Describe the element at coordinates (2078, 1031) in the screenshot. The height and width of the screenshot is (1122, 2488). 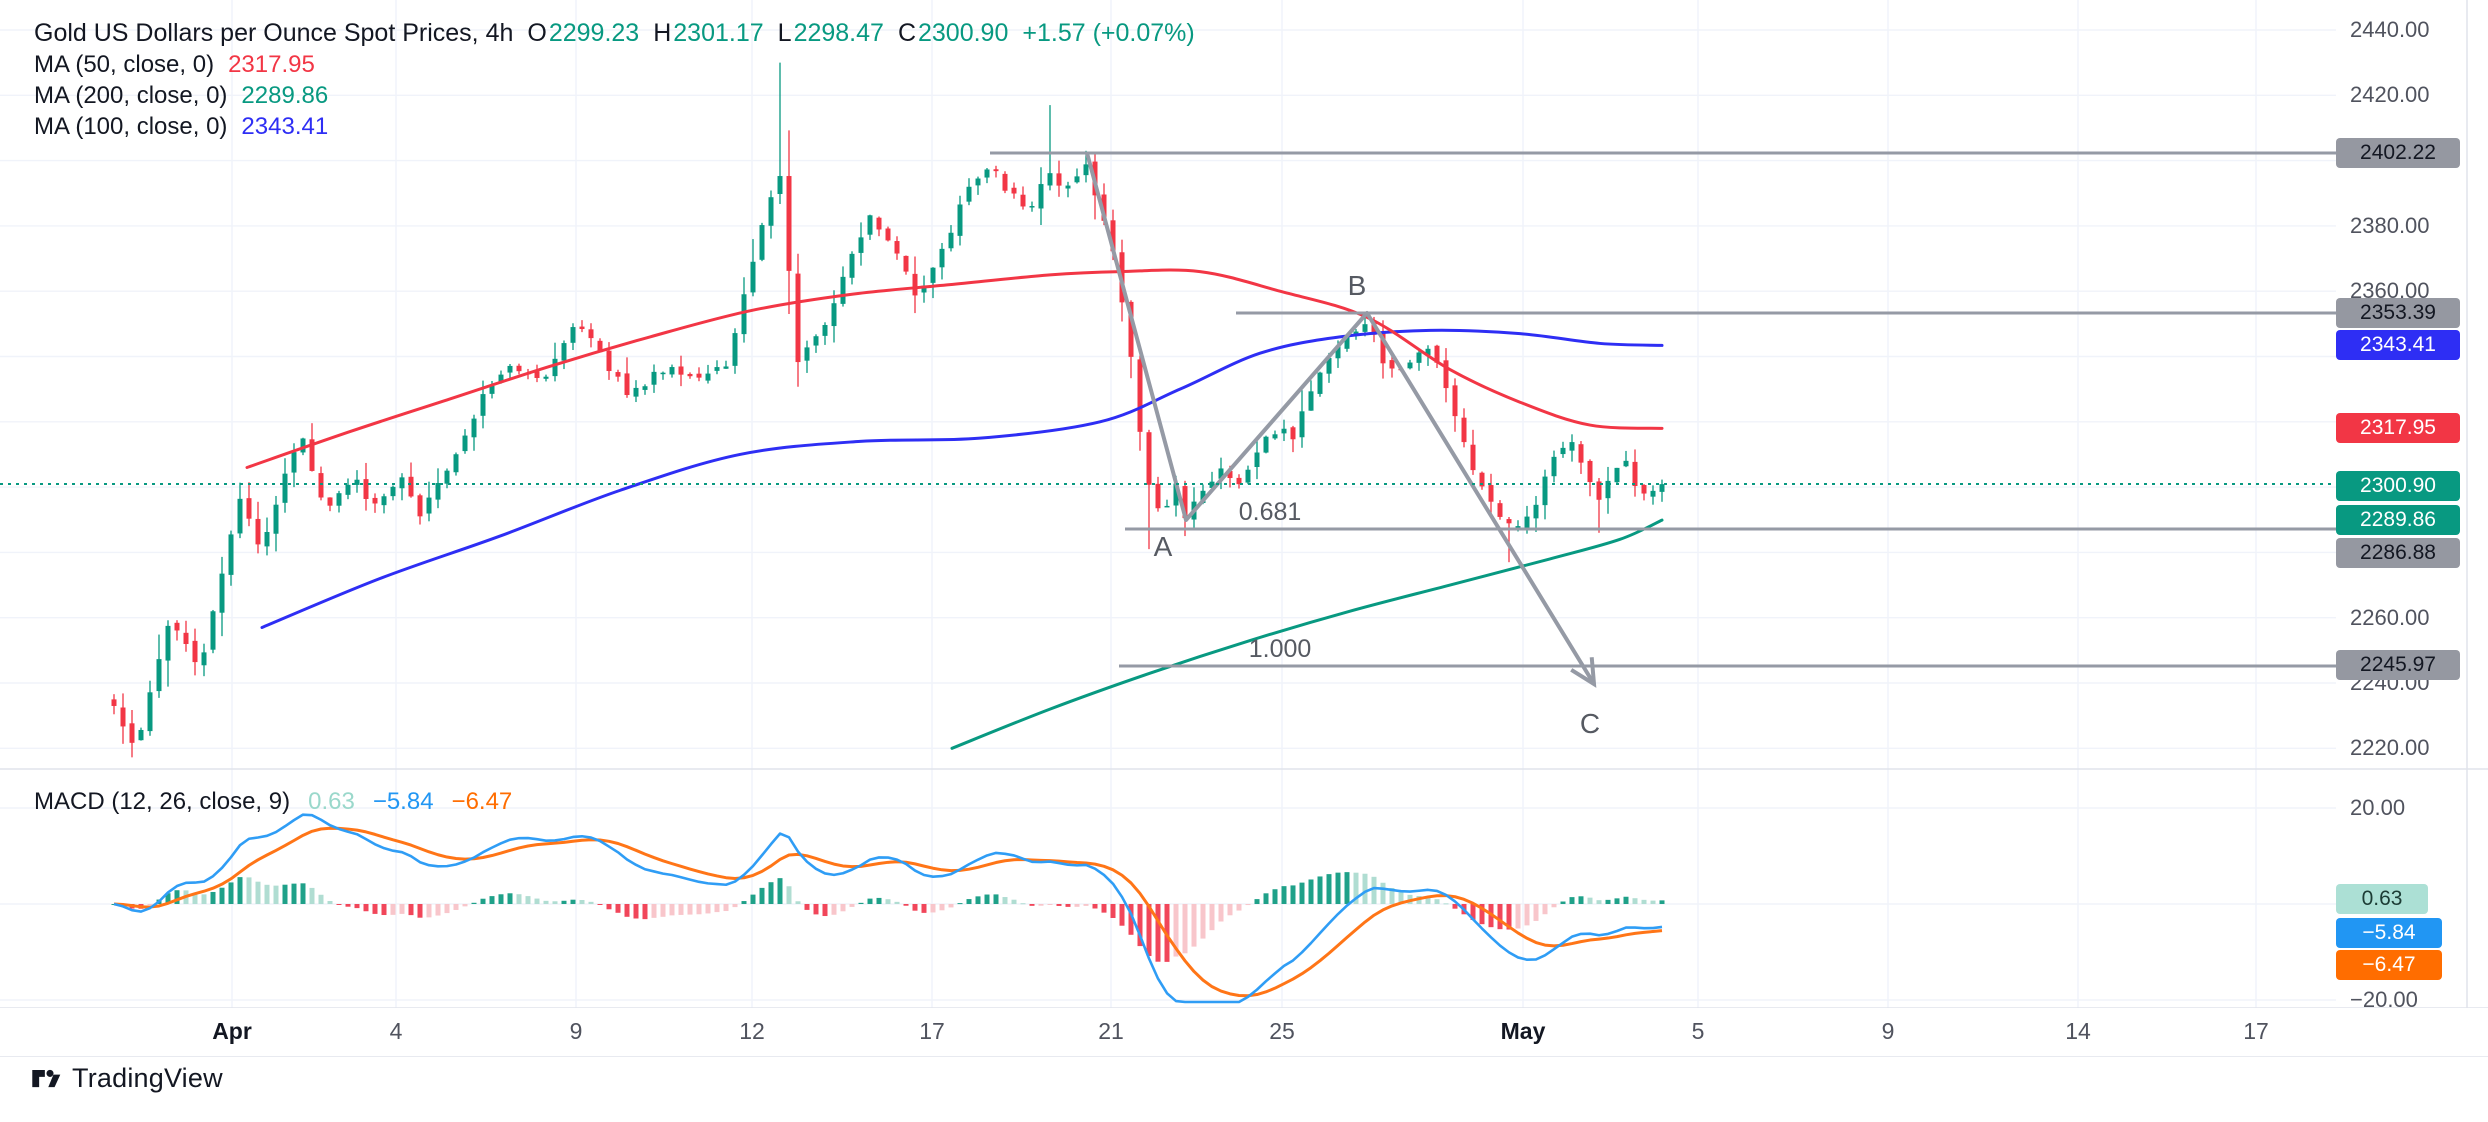
I see `time-axis-label: 14` at that location.